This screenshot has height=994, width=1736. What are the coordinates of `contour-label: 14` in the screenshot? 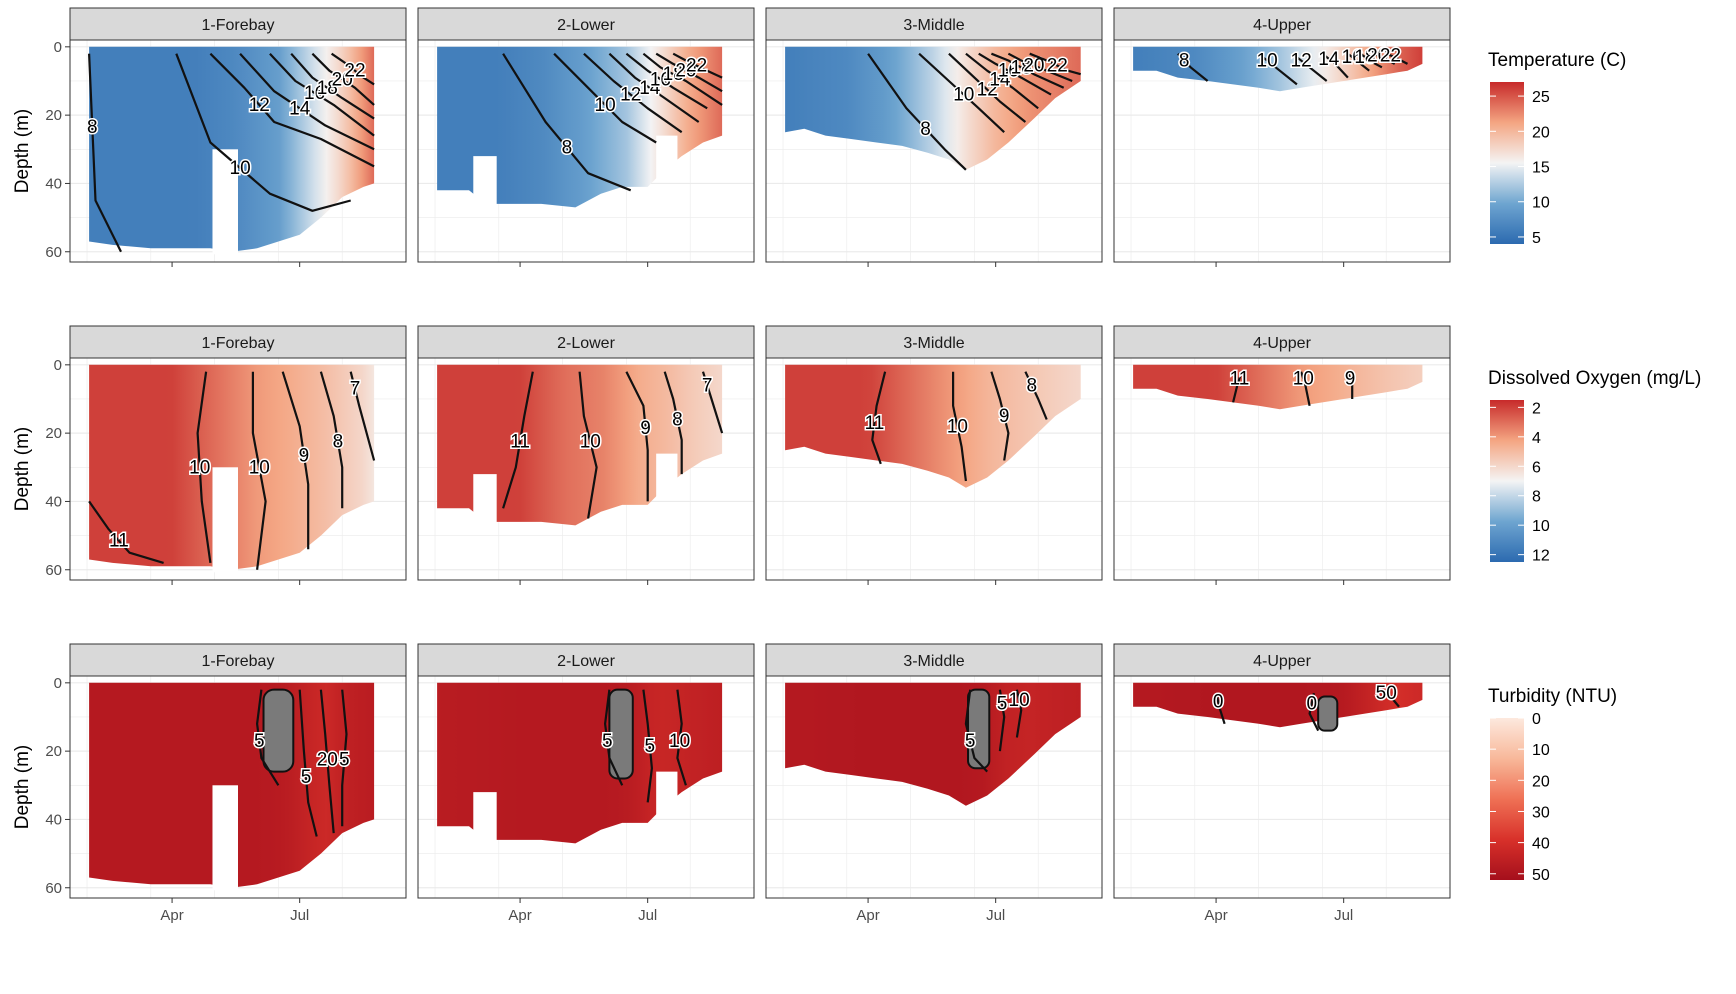 It's located at (300, 108).